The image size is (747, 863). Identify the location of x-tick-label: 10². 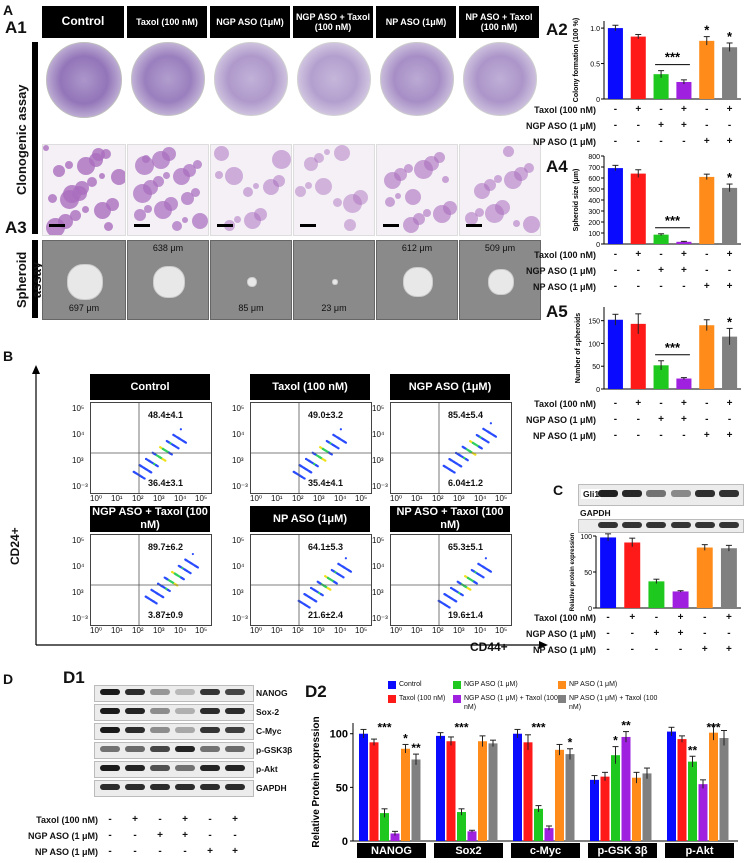
(298, 630).